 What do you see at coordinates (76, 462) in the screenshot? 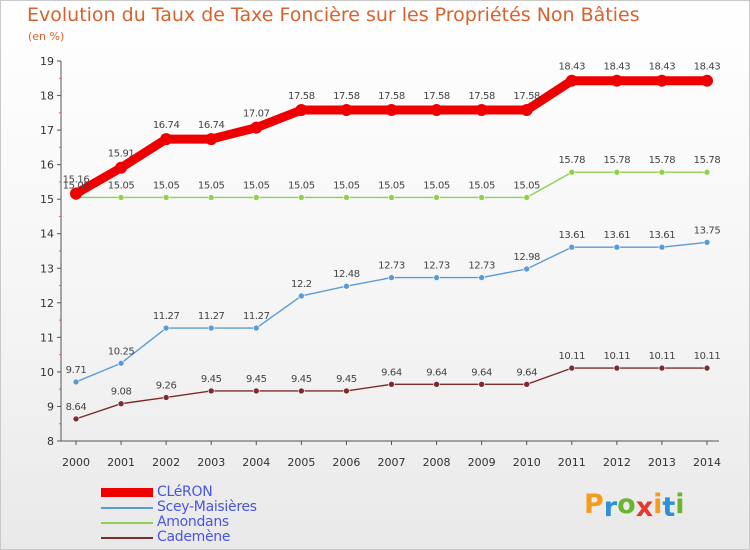
I see `x-tick-label: 2000` at bounding box center [76, 462].